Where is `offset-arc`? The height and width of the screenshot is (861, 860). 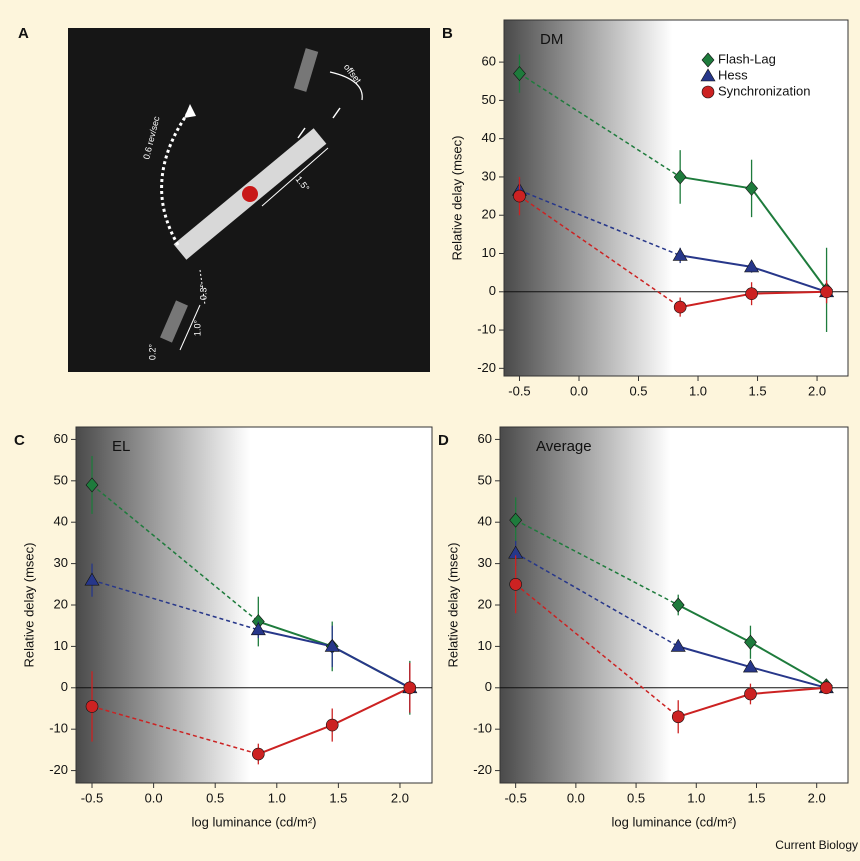 offset-arc is located at coordinates (346, 86).